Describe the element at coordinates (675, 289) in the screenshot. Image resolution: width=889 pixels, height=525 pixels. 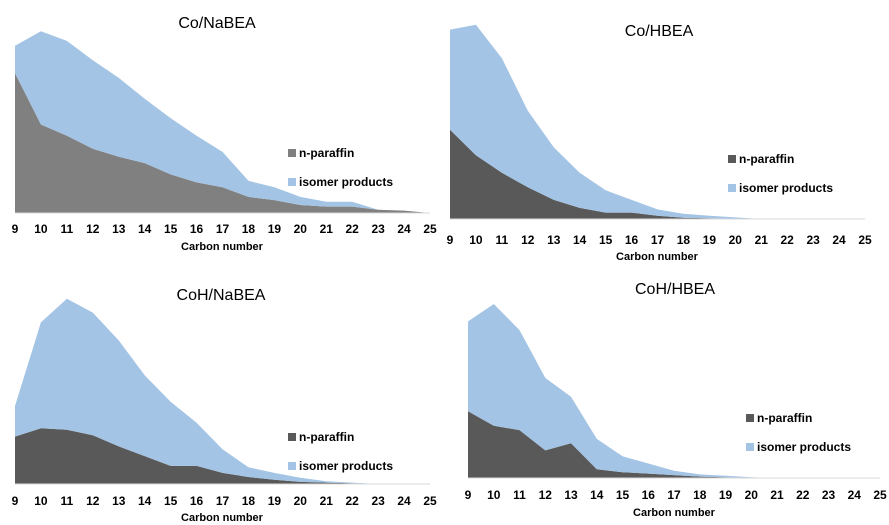
I see `chart-title: CoH/HBEA` at that location.